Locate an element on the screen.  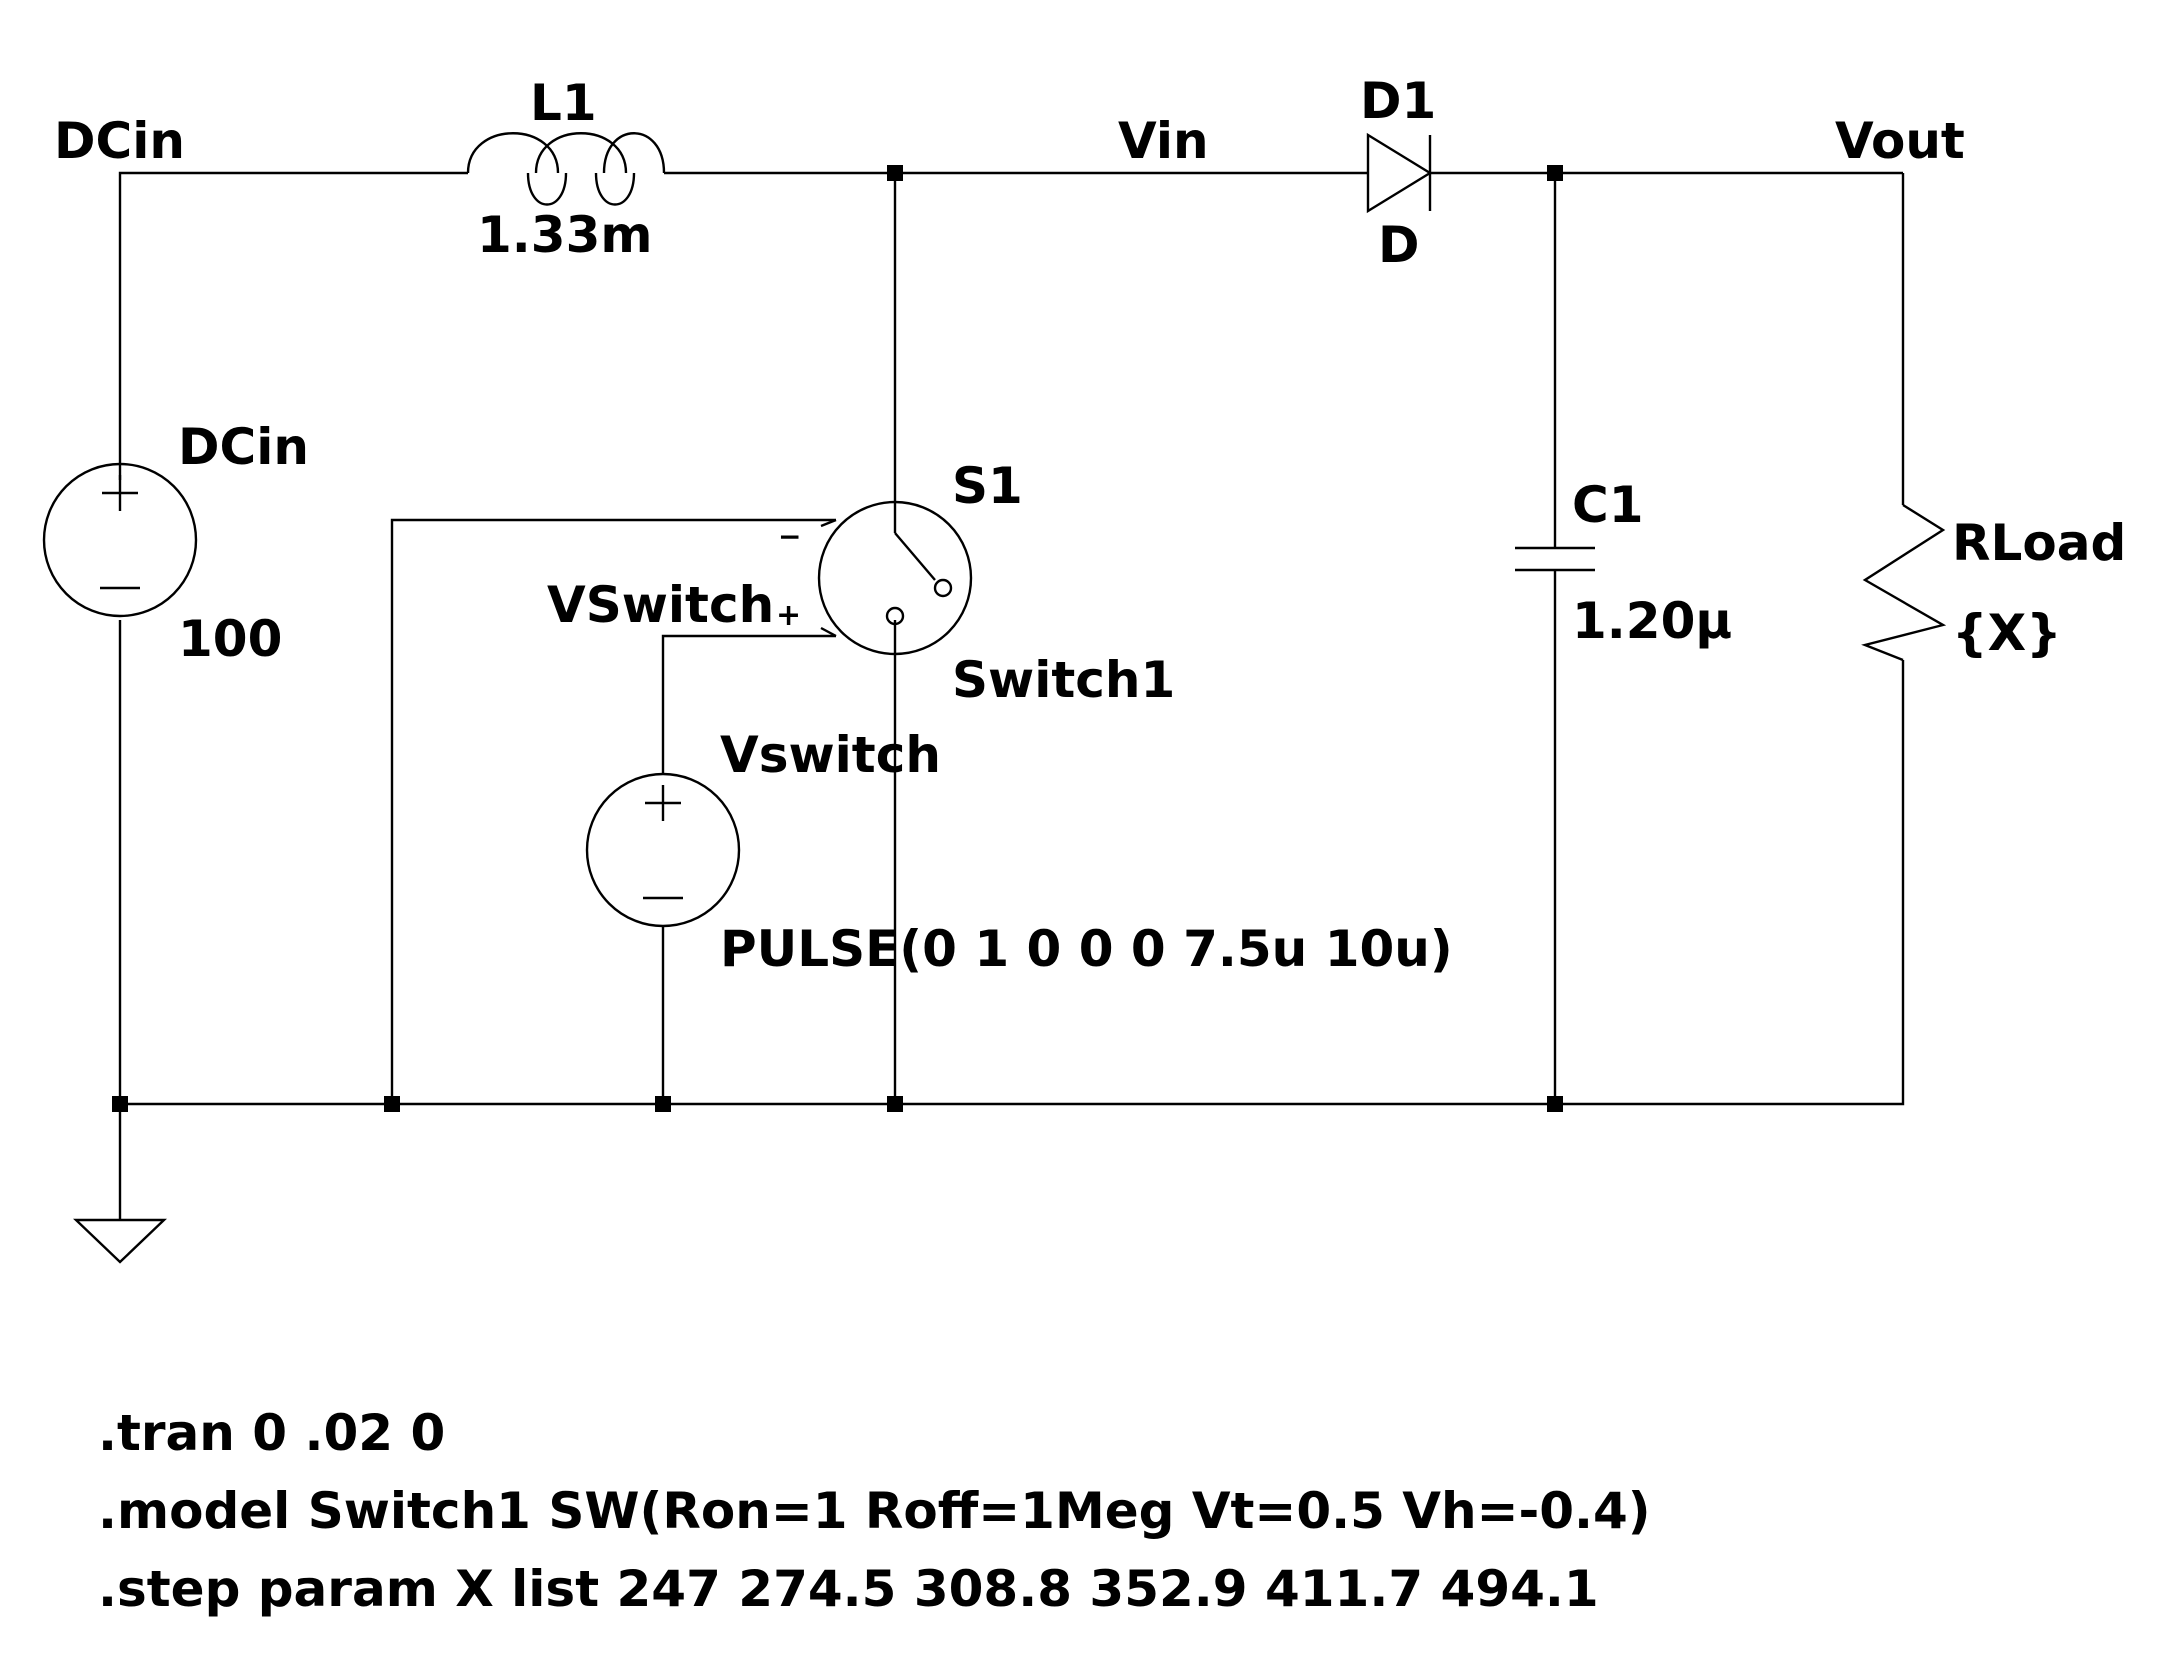
capacitor-c1 is located at coordinates (1555, 559).